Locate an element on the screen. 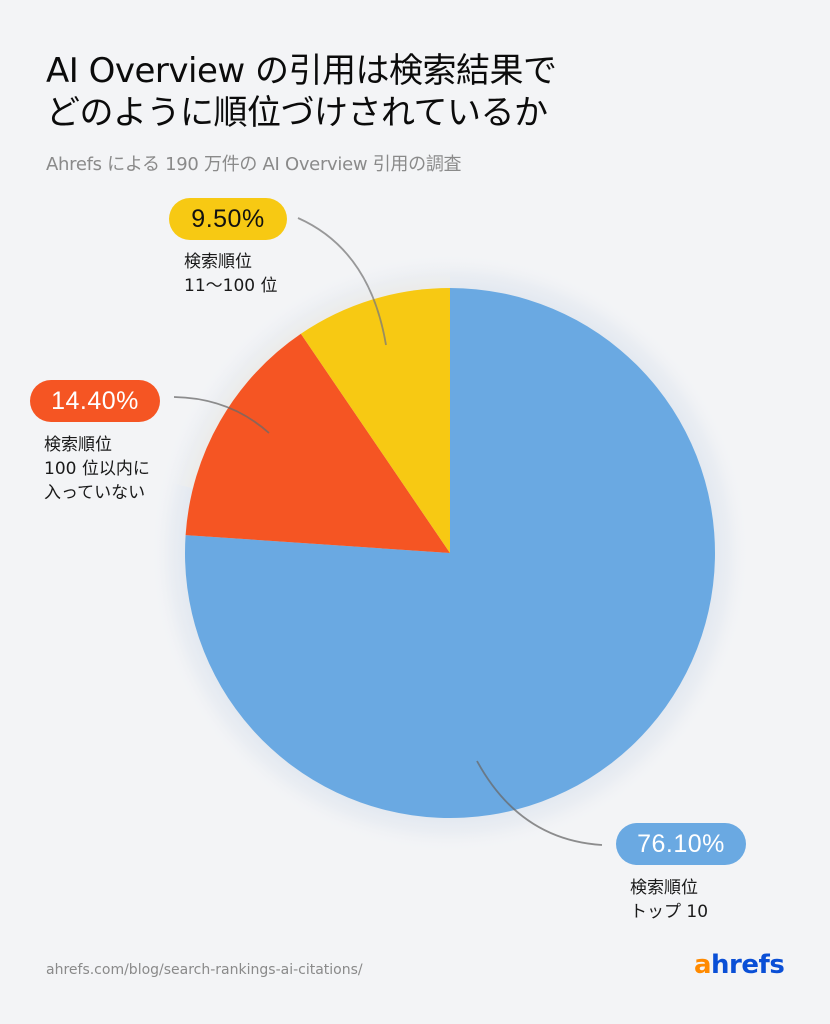 Image resolution: width=830 pixels, height=1024 pixels. leader-line-orange is located at coordinates (221, 415).